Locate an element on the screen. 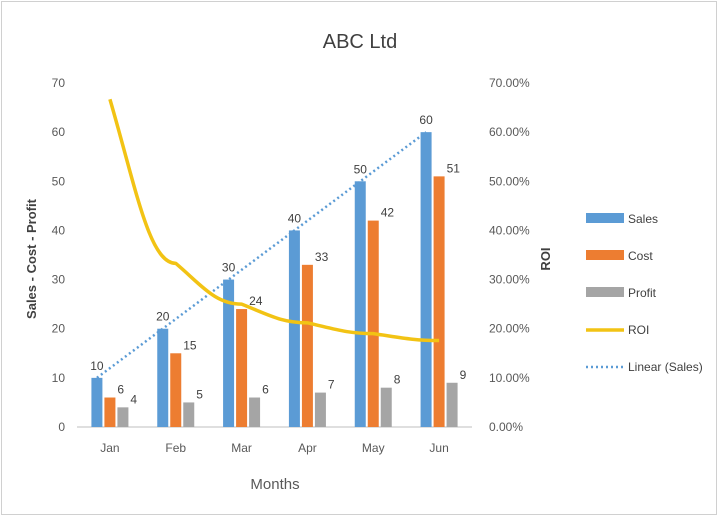  data-label-sales: 10 is located at coordinates (97, 366).